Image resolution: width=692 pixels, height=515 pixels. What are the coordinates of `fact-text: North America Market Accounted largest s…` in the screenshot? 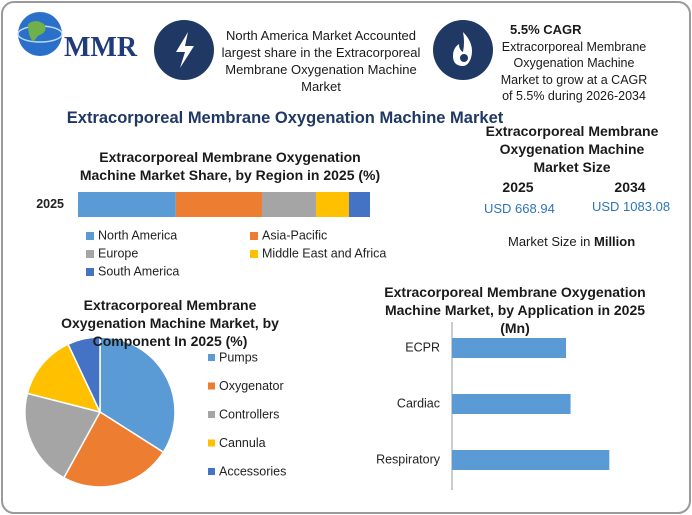 It's located at (321, 61).